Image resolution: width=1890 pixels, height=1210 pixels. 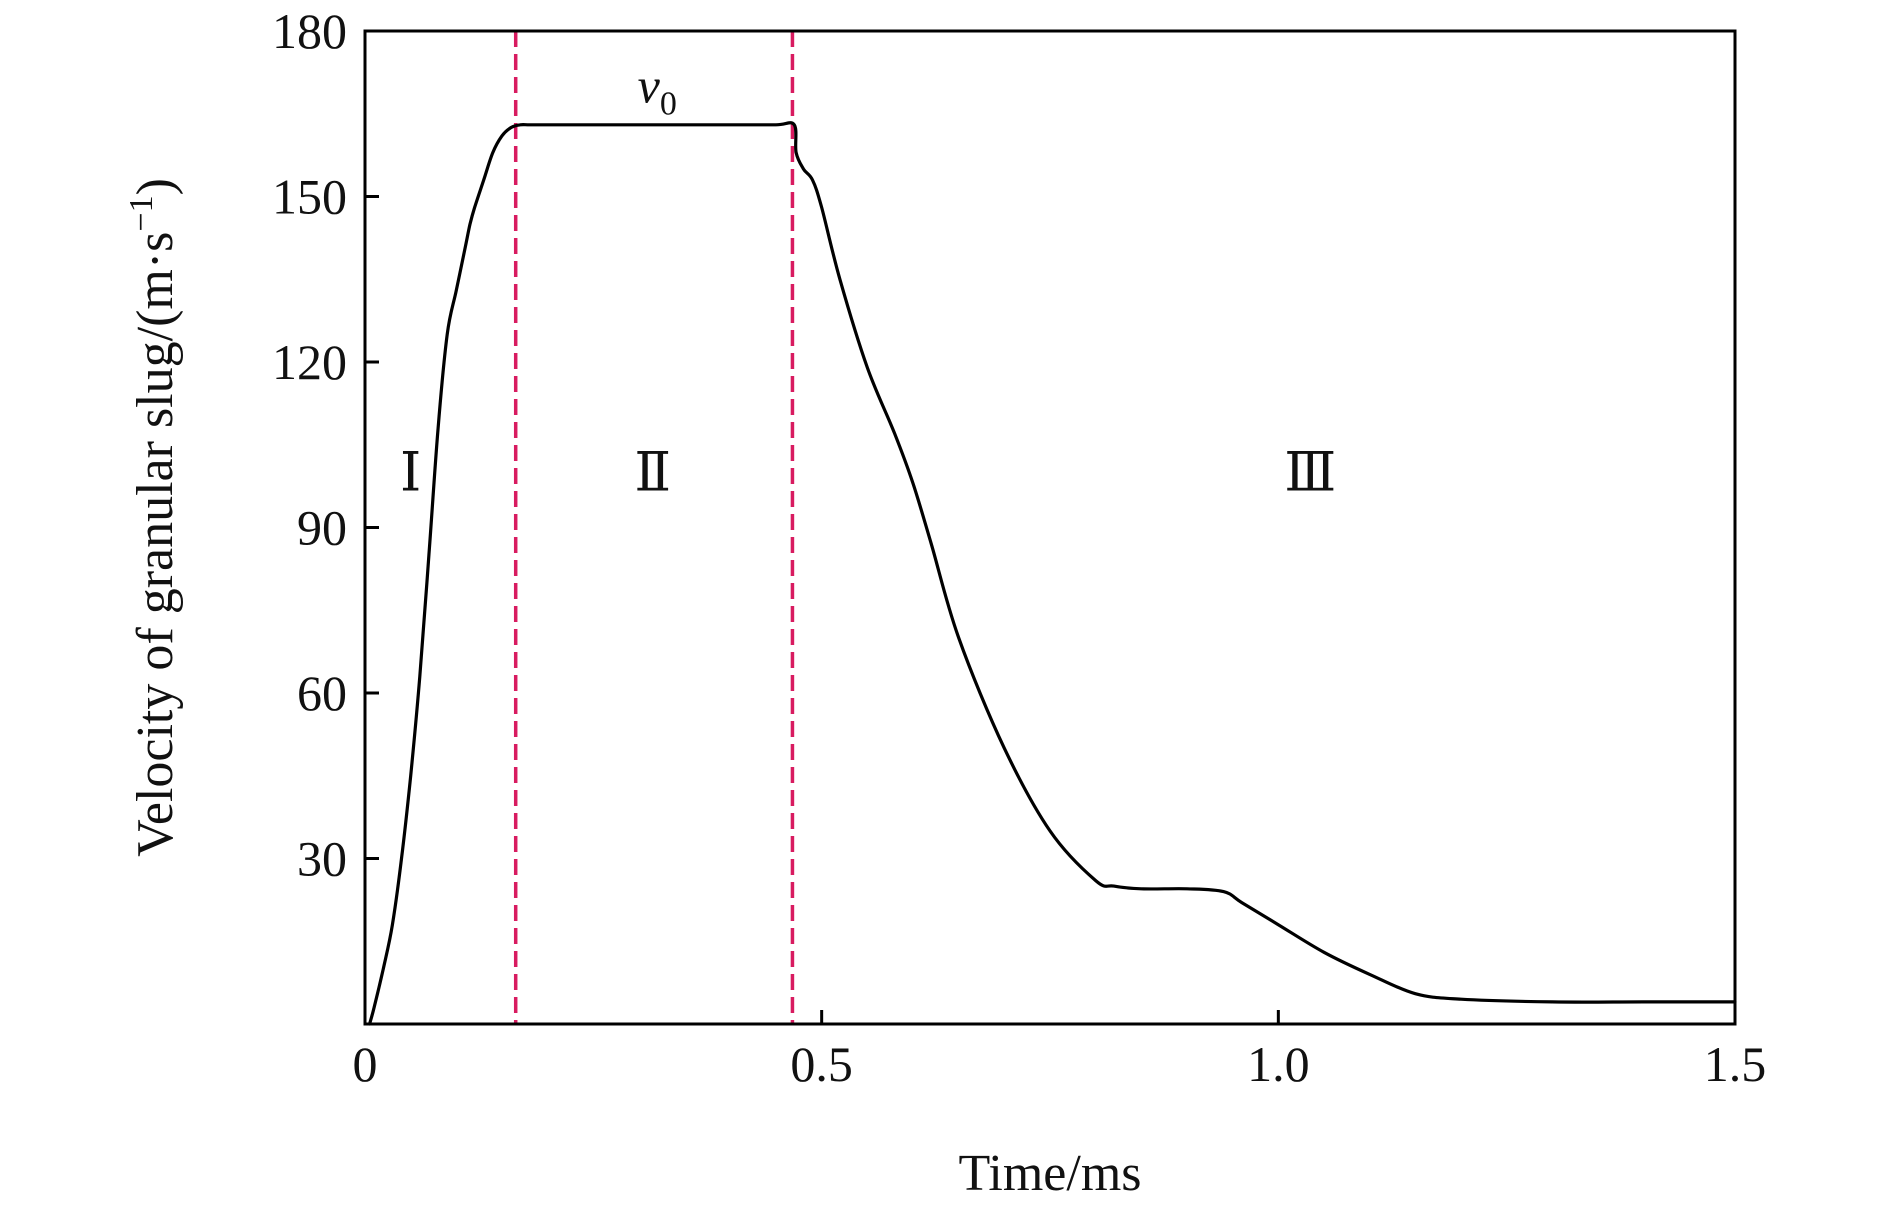 What do you see at coordinates (309, 31) in the screenshot?
I see `y-tick-label: 180` at bounding box center [309, 31].